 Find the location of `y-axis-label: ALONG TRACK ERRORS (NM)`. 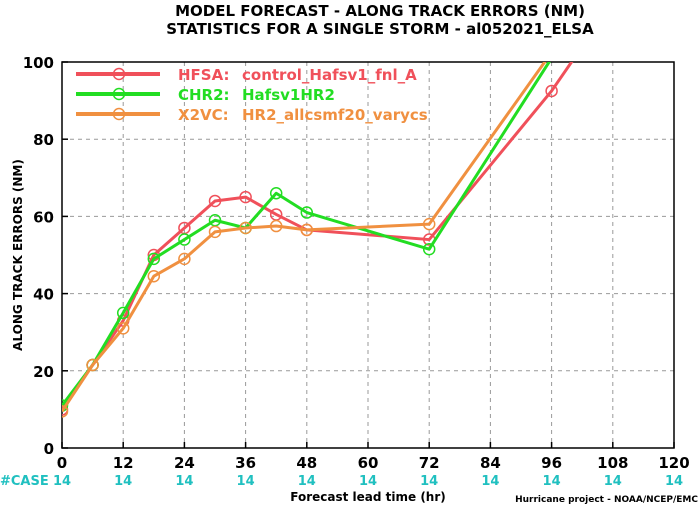

y-axis-label: ALONG TRACK ERRORS (NM) is located at coordinates (18, 255).